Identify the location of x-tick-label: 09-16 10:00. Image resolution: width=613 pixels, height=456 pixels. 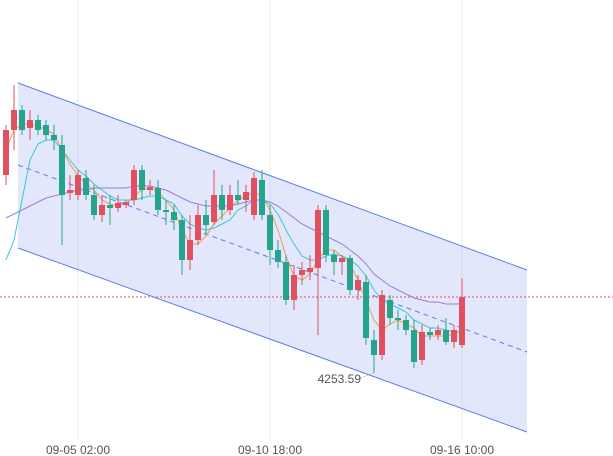
(462, 449).